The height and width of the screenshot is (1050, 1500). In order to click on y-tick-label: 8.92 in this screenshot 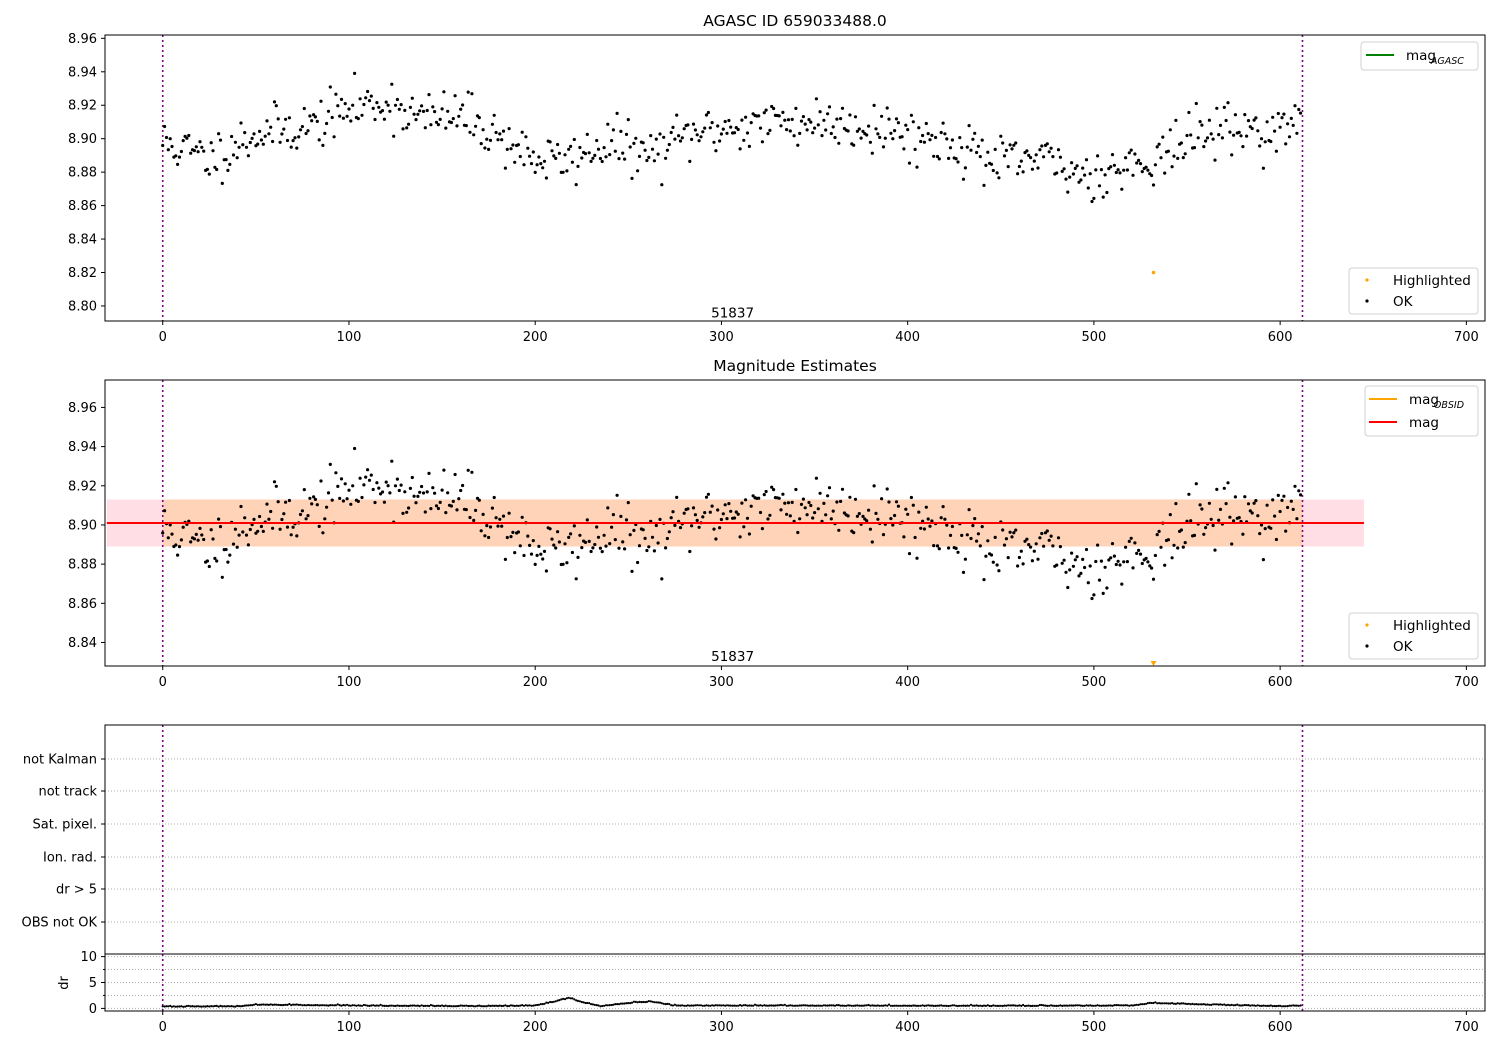, I will do `click(82, 486)`.